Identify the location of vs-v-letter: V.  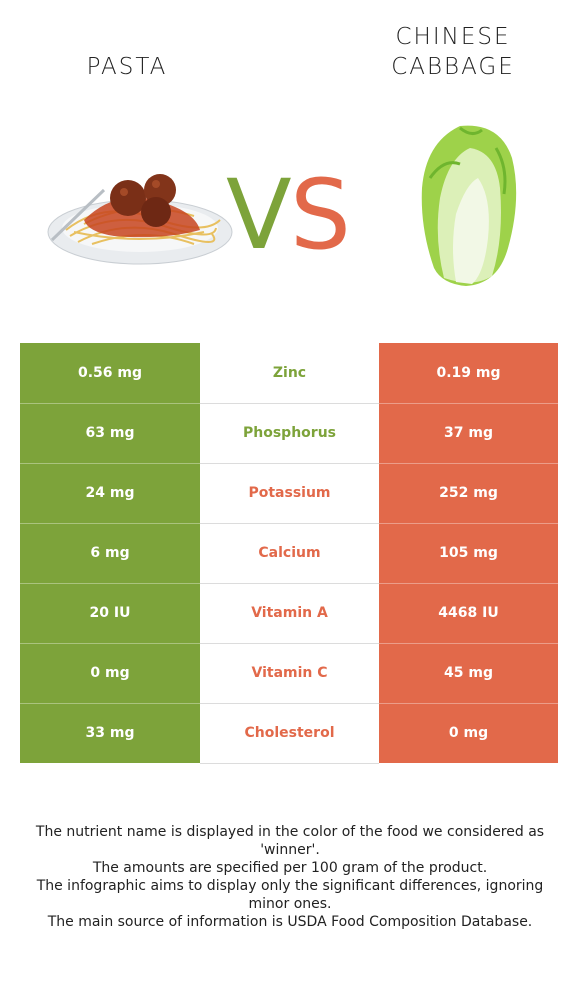
(259, 213).